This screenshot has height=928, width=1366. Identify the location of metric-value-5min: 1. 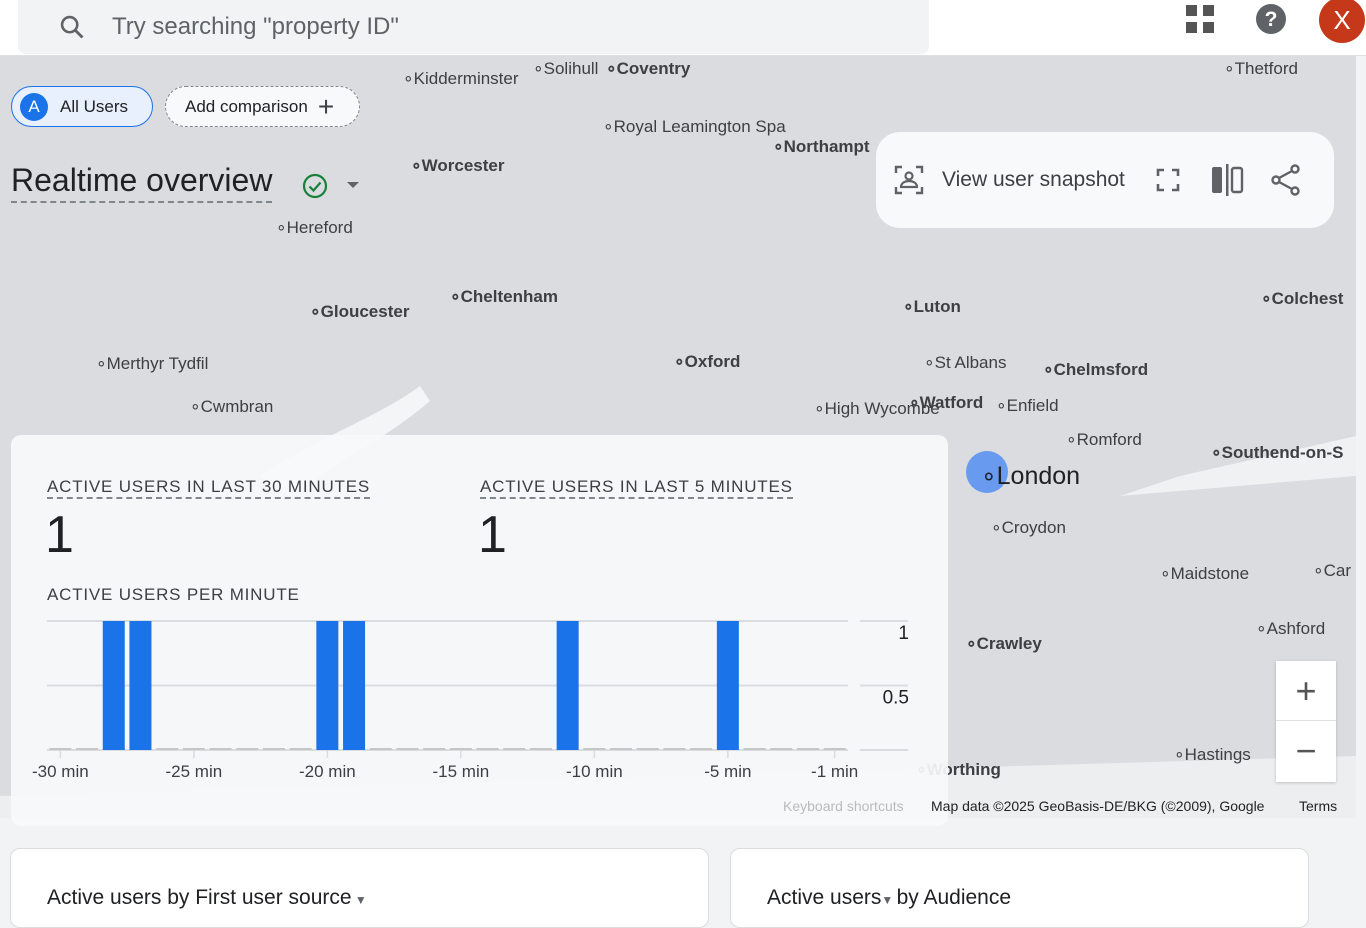
(492, 535).